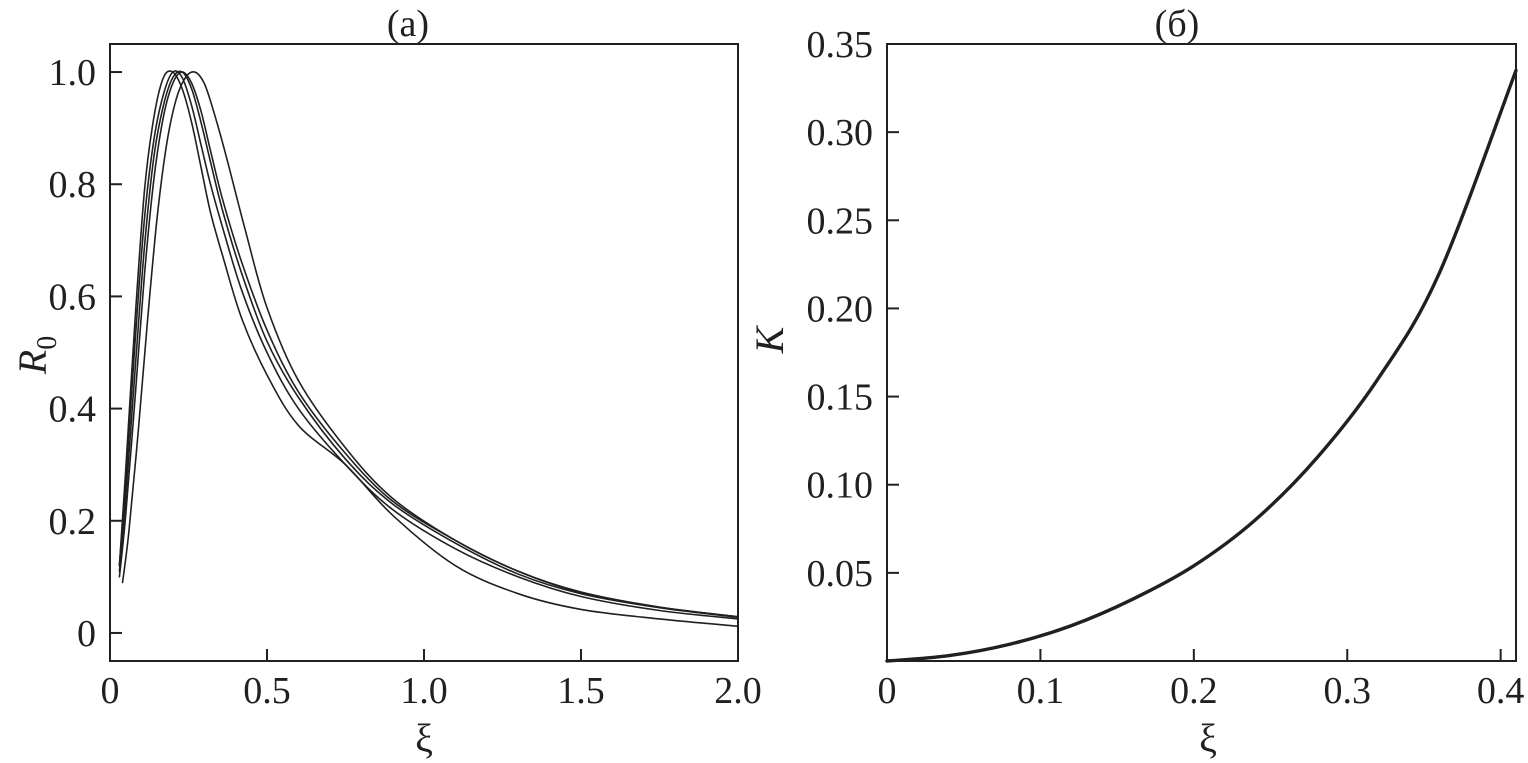  I want to click on panel-a-ytick-label-0: 0, so click(86, 634).